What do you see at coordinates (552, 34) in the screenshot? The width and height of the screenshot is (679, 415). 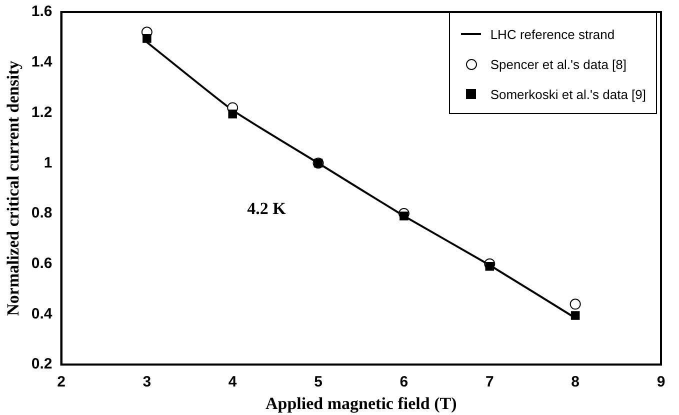 I see `legend-label: LHC reference strand` at bounding box center [552, 34].